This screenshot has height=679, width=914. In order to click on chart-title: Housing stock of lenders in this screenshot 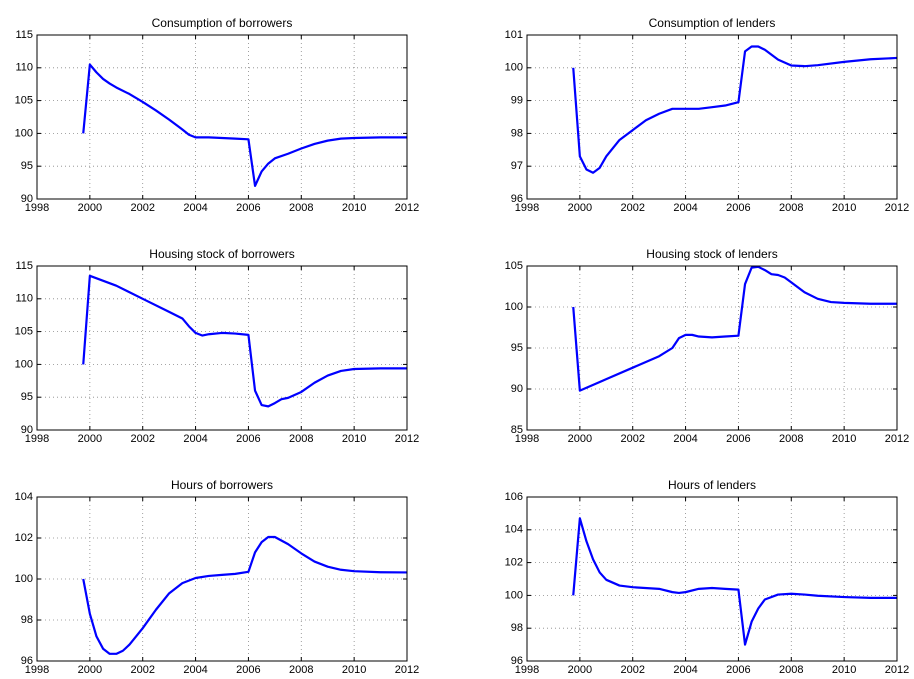, I will do `click(711, 254)`.